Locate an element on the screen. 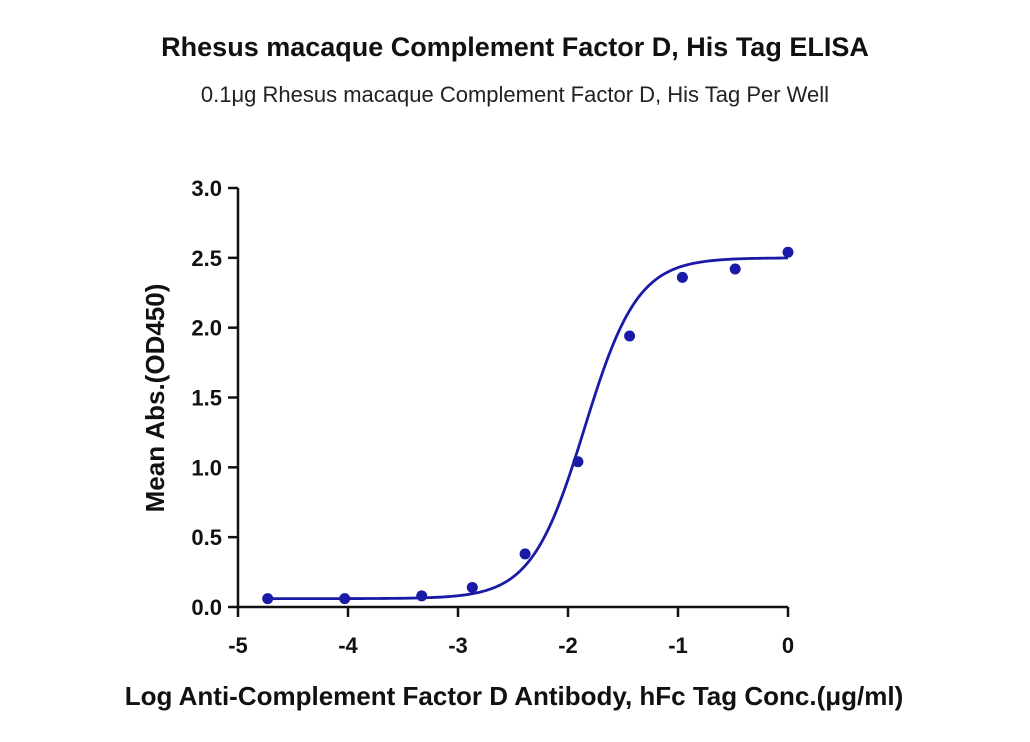 The height and width of the screenshot is (742, 1030). x-tick-label: -4 is located at coordinates (348, 645).